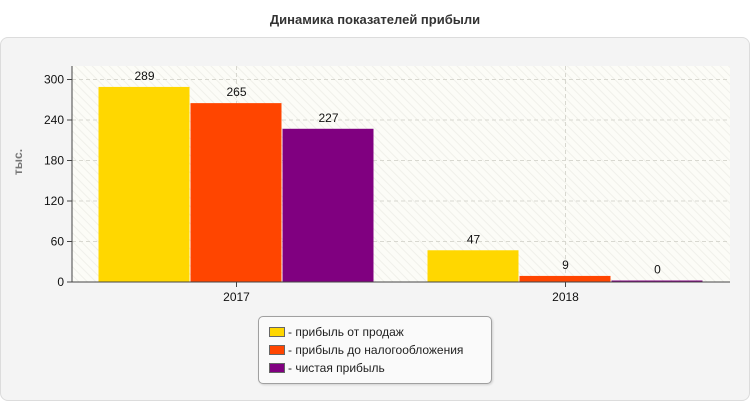 The height and width of the screenshot is (401, 750). I want to click on legend-item-pretax-profit: - прибыль до налогообложения, so click(366, 350).